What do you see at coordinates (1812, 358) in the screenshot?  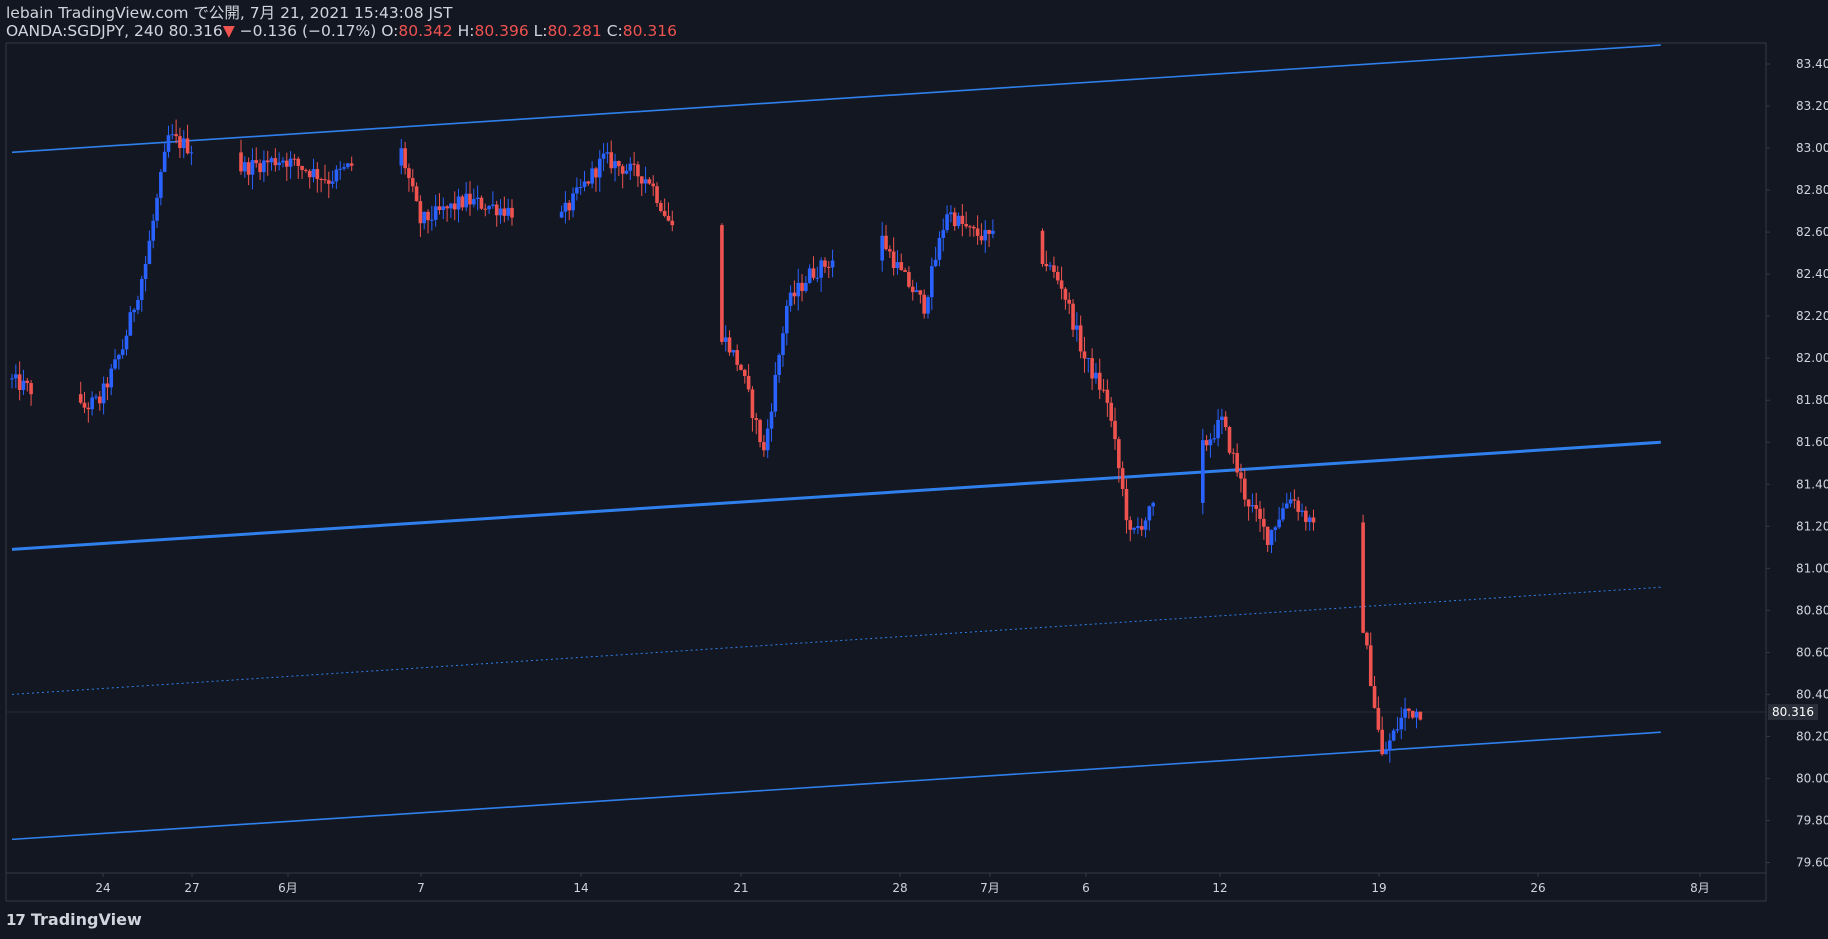 I see `price-tick-label: 82.000` at bounding box center [1812, 358].